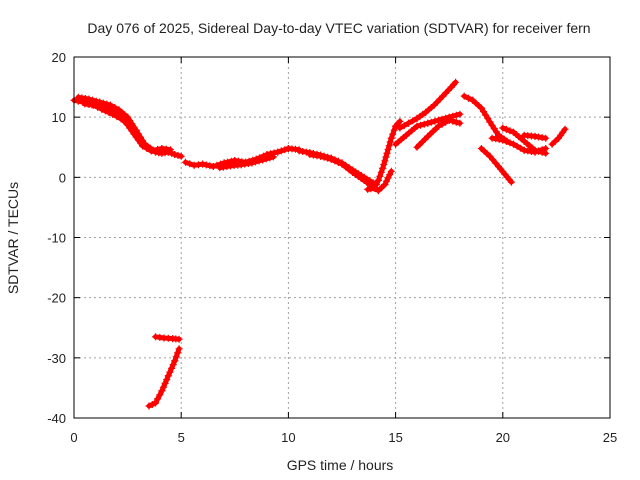  Describe the element at coordinates (73, 437) in the screenshot. I see `x-tick-label: 0` at that location.